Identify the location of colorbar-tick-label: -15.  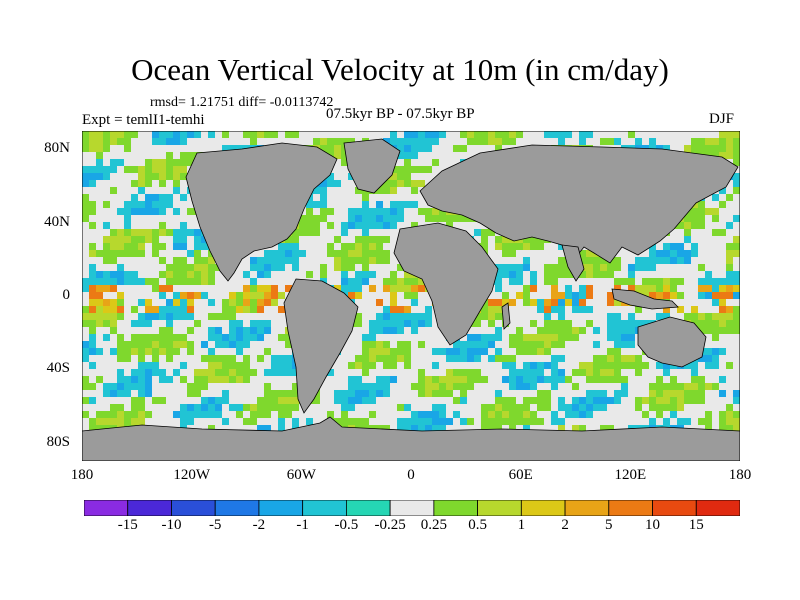
(127, 525).